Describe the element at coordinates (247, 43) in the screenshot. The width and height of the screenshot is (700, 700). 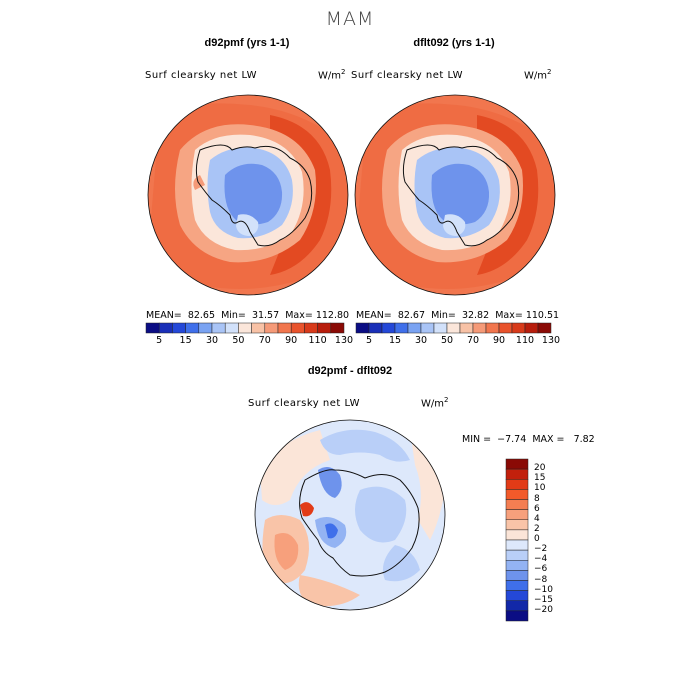
I see `panel-1-title: d92pmf (yrs 1-1)` at that location.